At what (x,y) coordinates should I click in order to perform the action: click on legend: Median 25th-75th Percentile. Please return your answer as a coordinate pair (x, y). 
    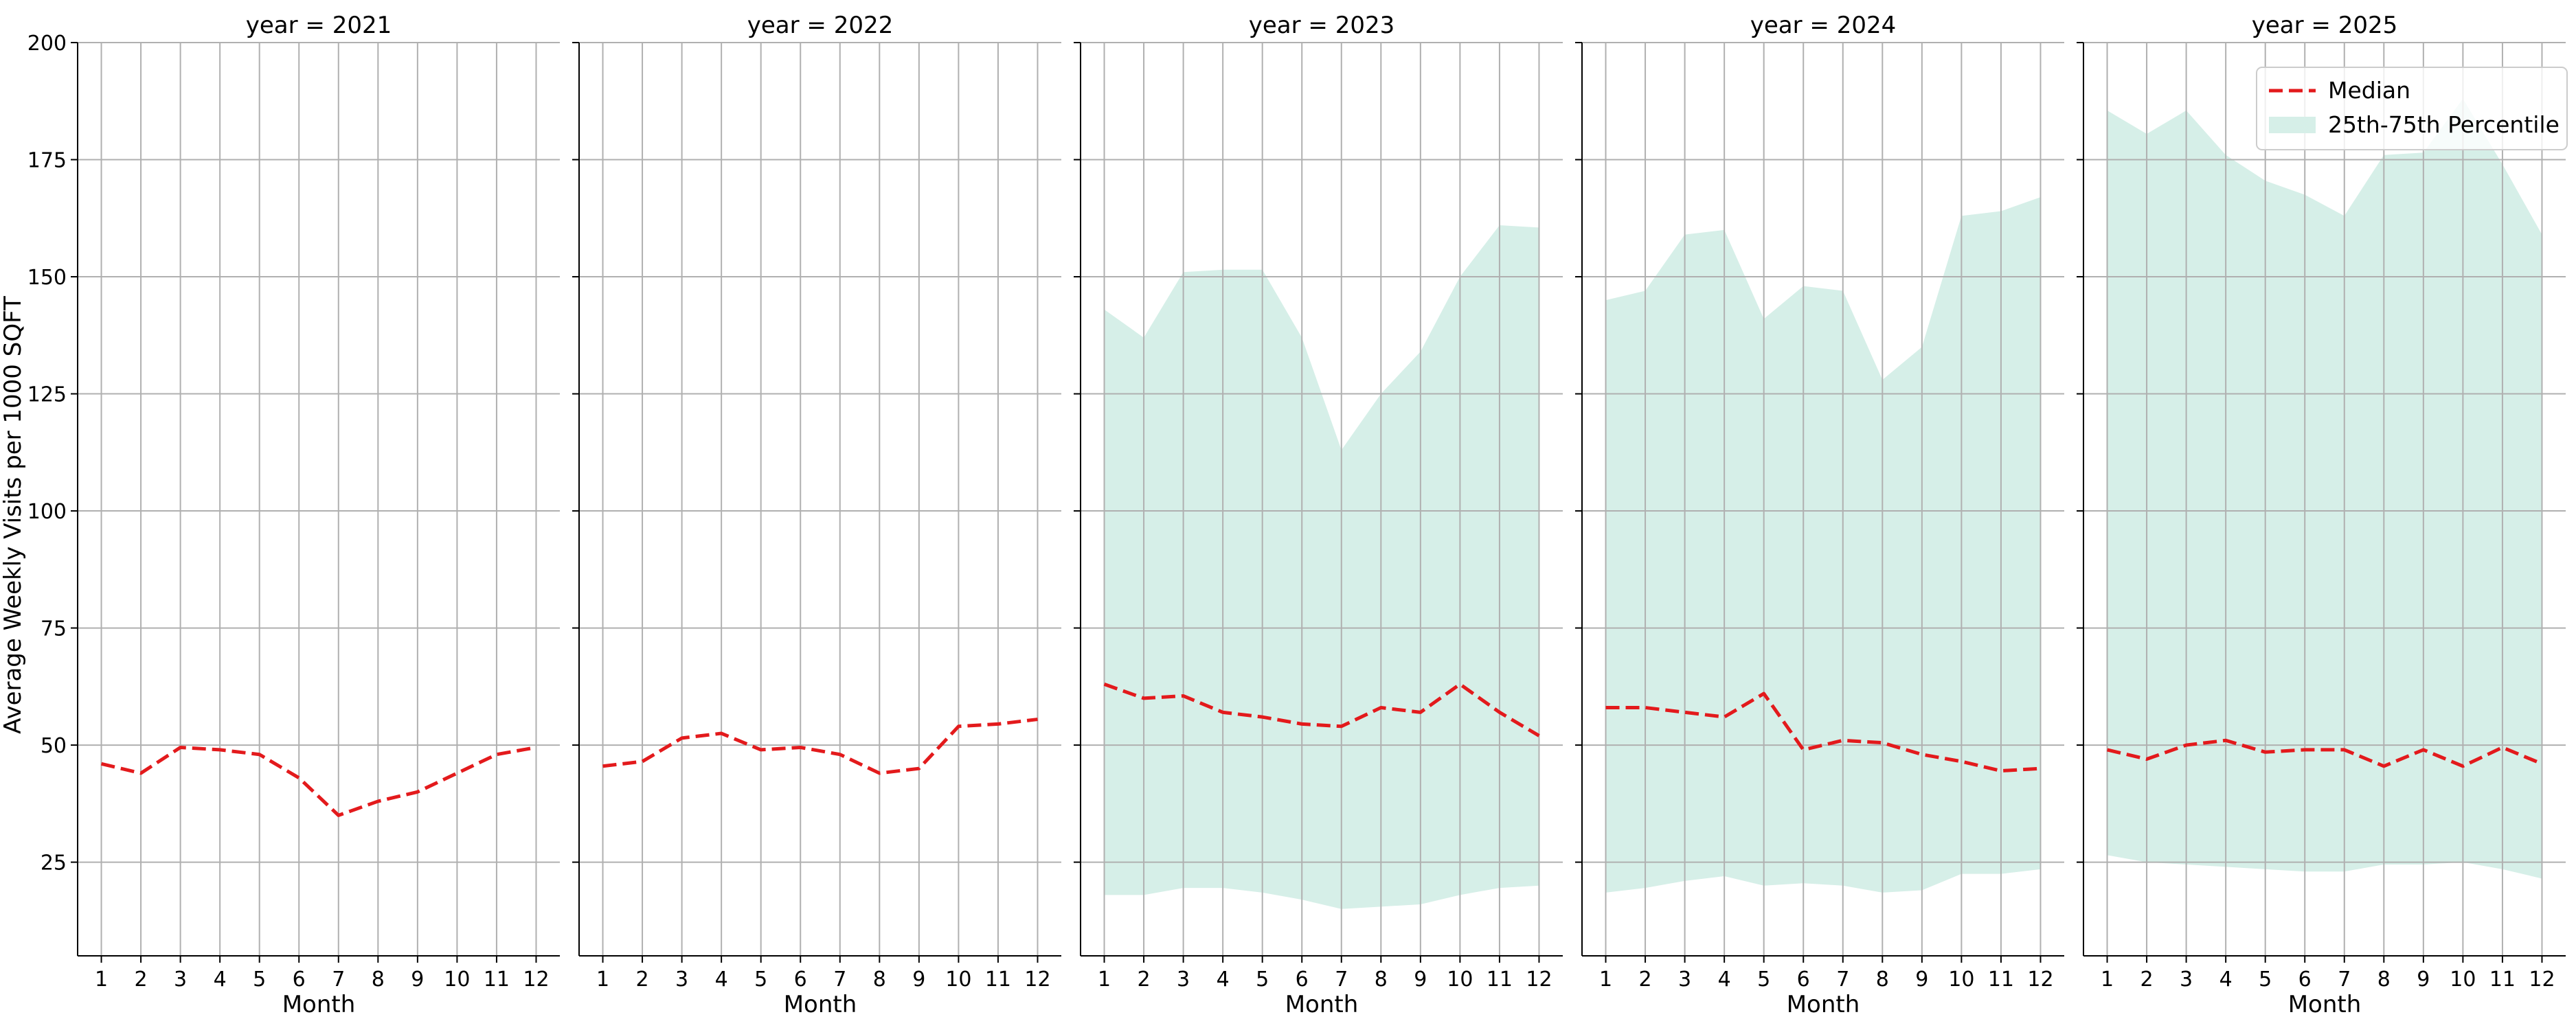
    Looking at the image, I should click on (2412, 108).